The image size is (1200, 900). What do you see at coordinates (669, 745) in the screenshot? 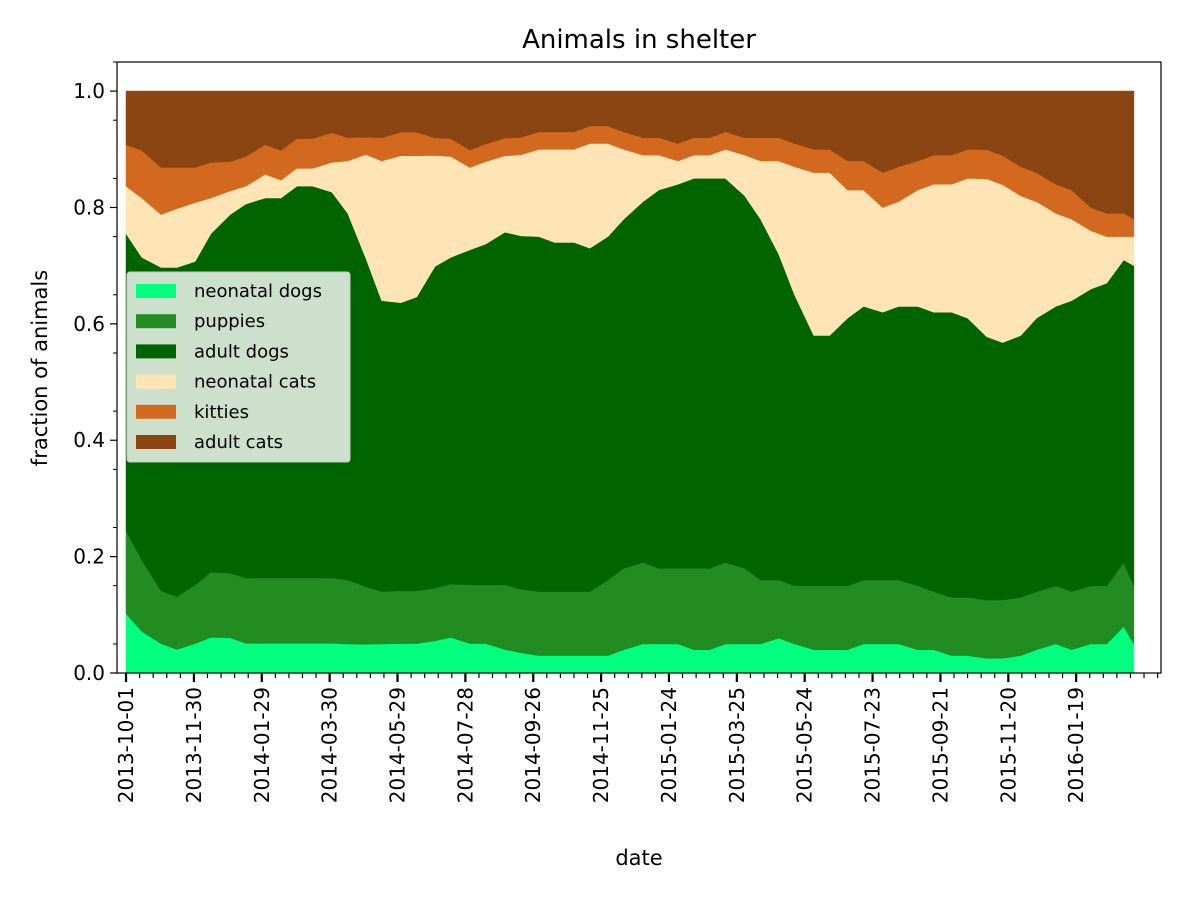
I see `x-tick-label: 2015-01-24` at bounding box center [669, 745].